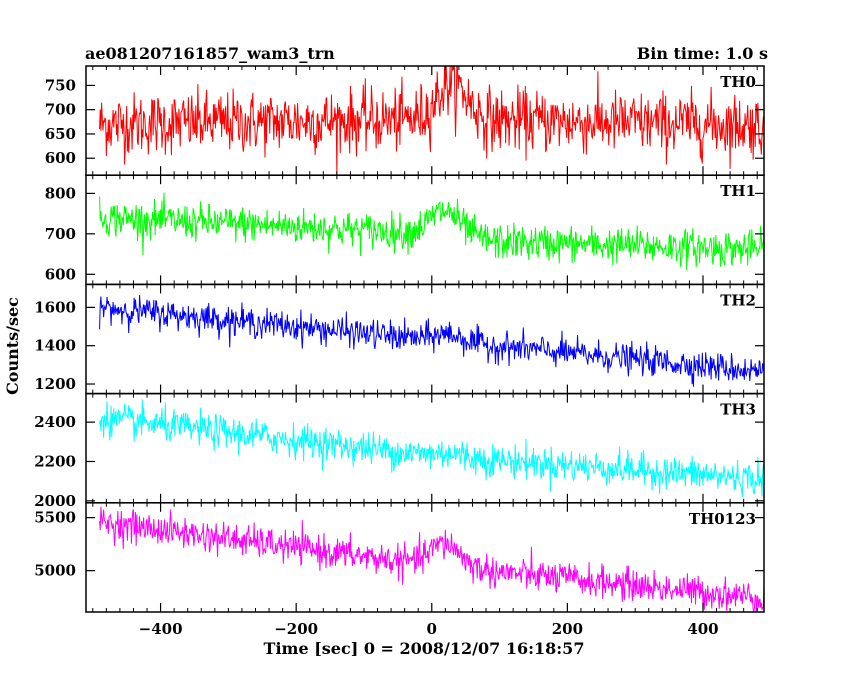 The image size is (850, 680). I want to click on y-tick-label: 5500, so click(55, 518).